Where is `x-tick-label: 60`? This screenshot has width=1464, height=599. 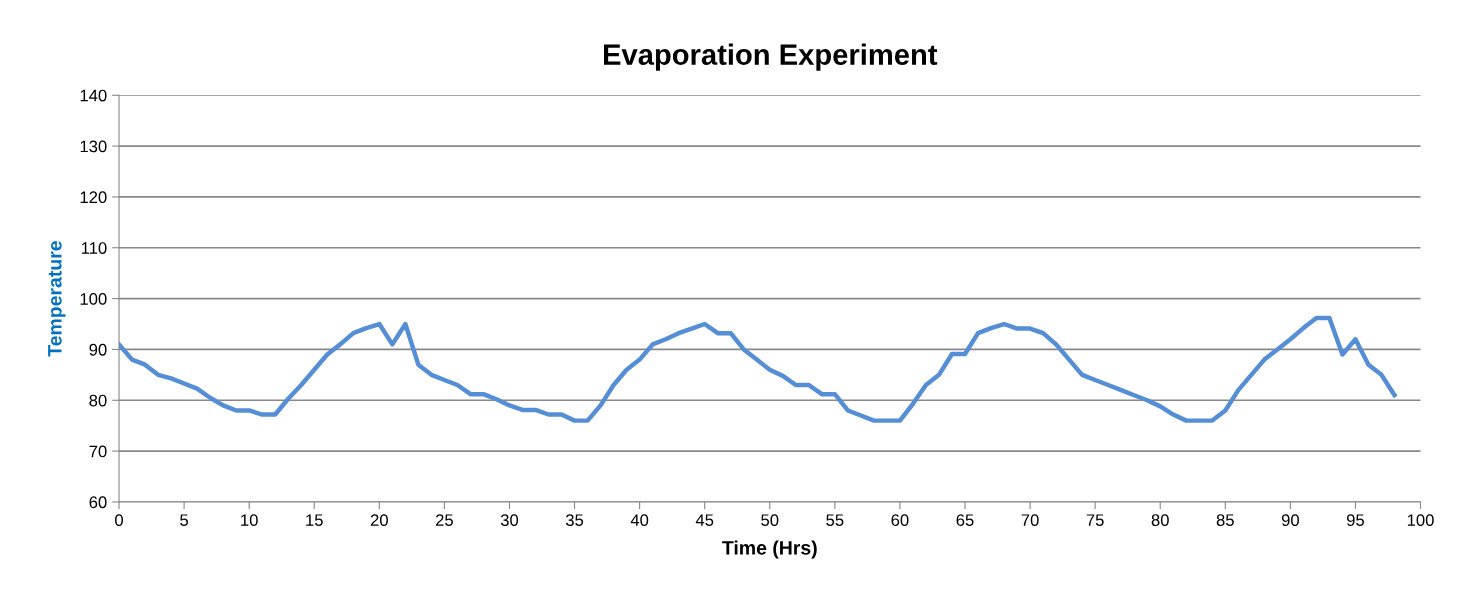
x-tick-label: 60 is located at coordinates (900, 520).